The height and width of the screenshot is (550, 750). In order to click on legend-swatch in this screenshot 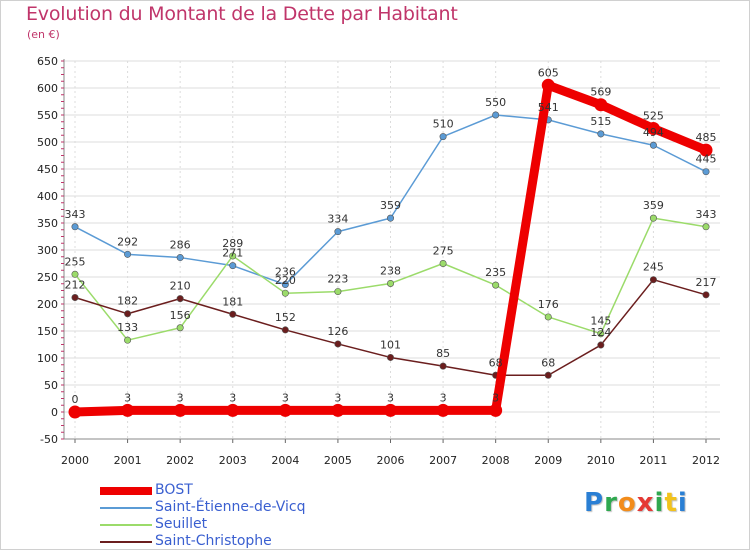, I will do `click(126, 508)`.